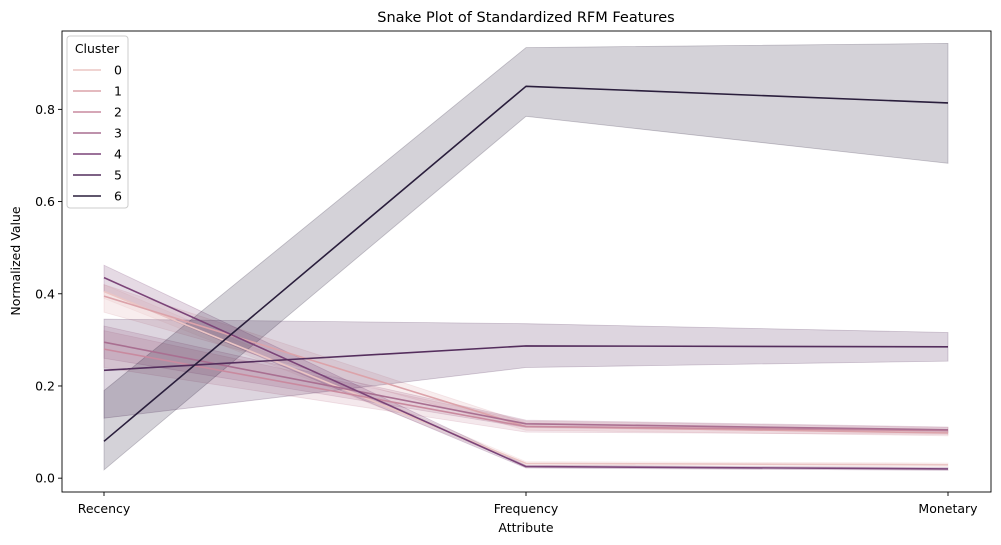  Describe the element at coordinates (118, 91) in the screenshot. I see `legend-label: 1` at that location.